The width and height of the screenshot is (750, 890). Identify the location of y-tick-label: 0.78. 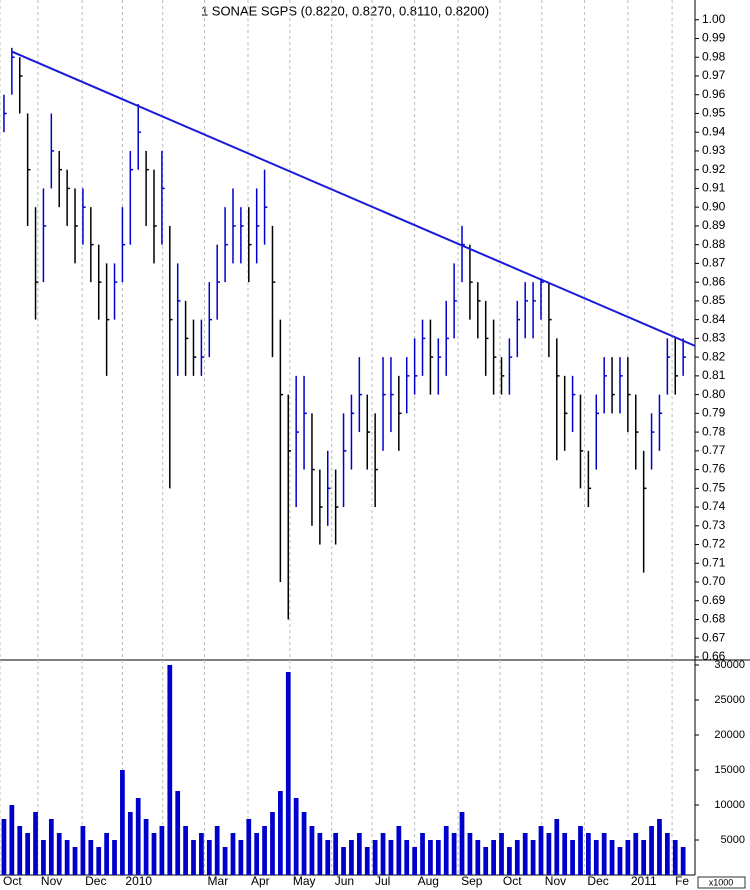
(714, 431).